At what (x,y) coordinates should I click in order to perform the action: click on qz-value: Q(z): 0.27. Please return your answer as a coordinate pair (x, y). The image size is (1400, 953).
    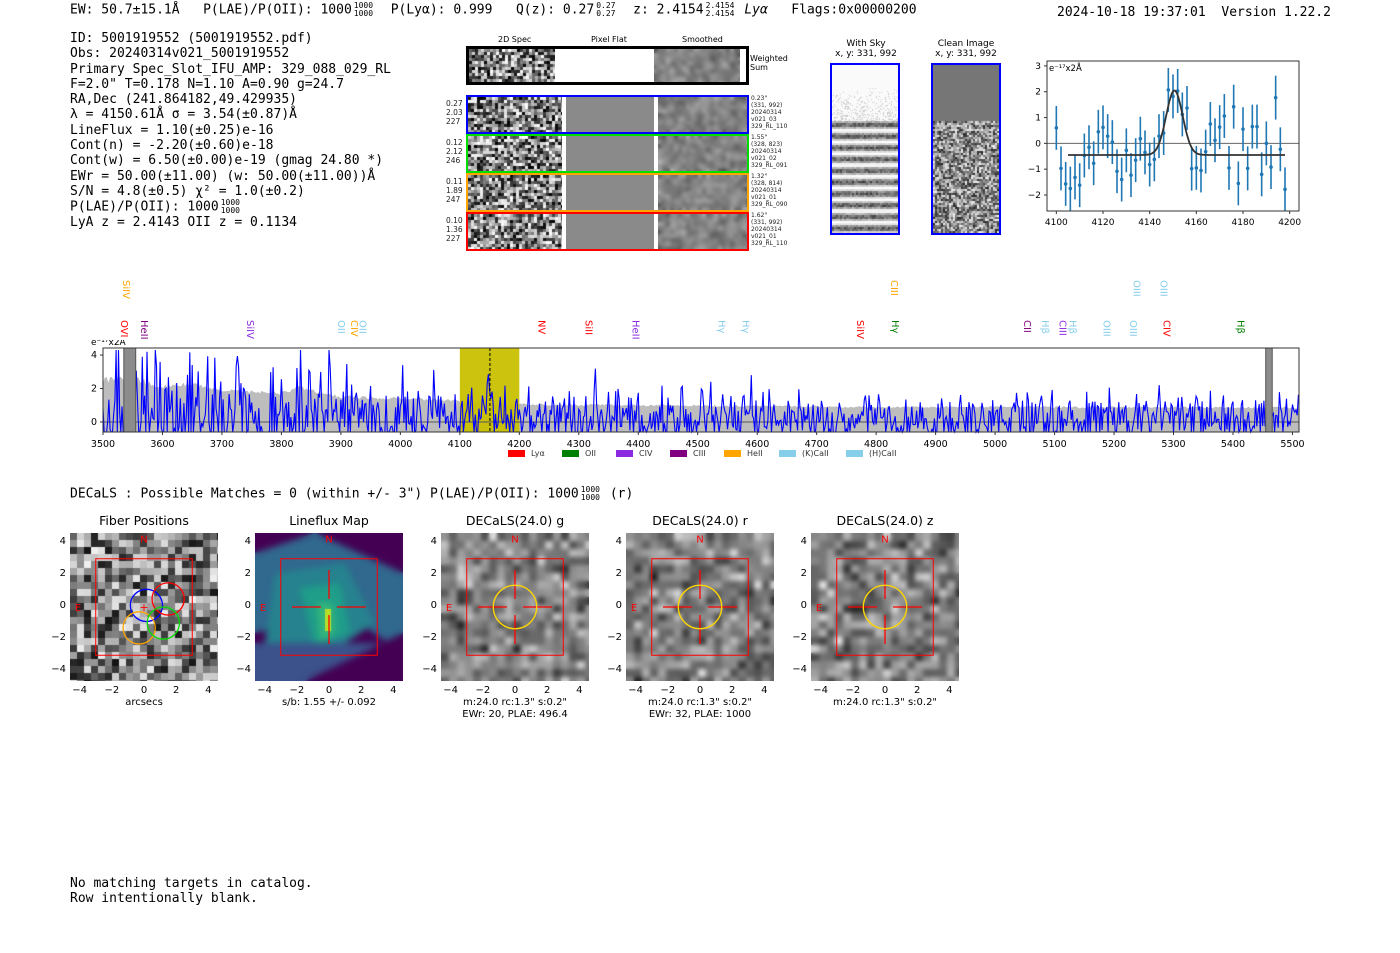
    Looking at the image, I should click on (555, 10).